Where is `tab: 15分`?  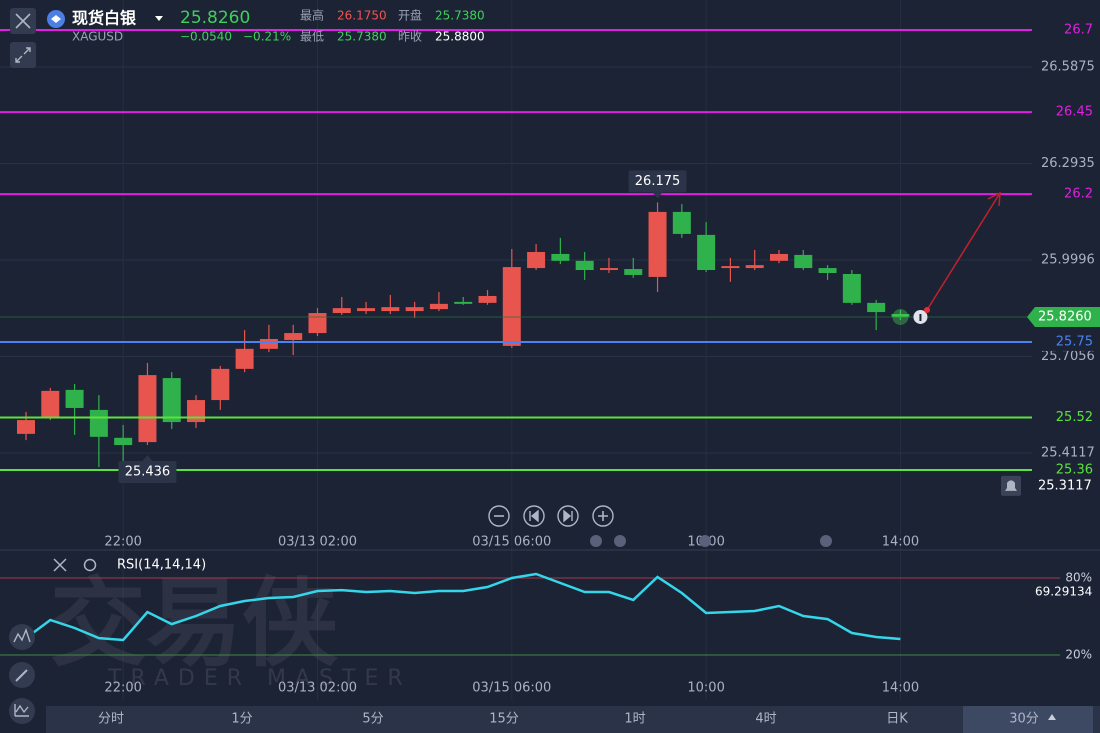 tab: 15分 is located at coordinates (504, 719).